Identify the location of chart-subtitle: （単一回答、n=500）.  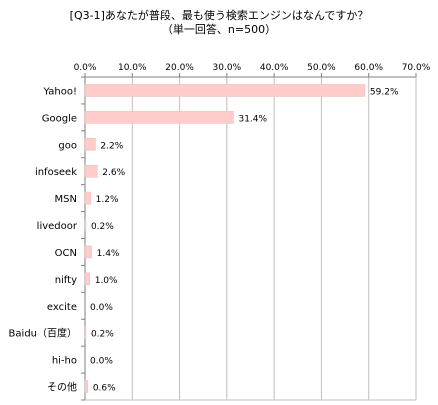
(219, 29).